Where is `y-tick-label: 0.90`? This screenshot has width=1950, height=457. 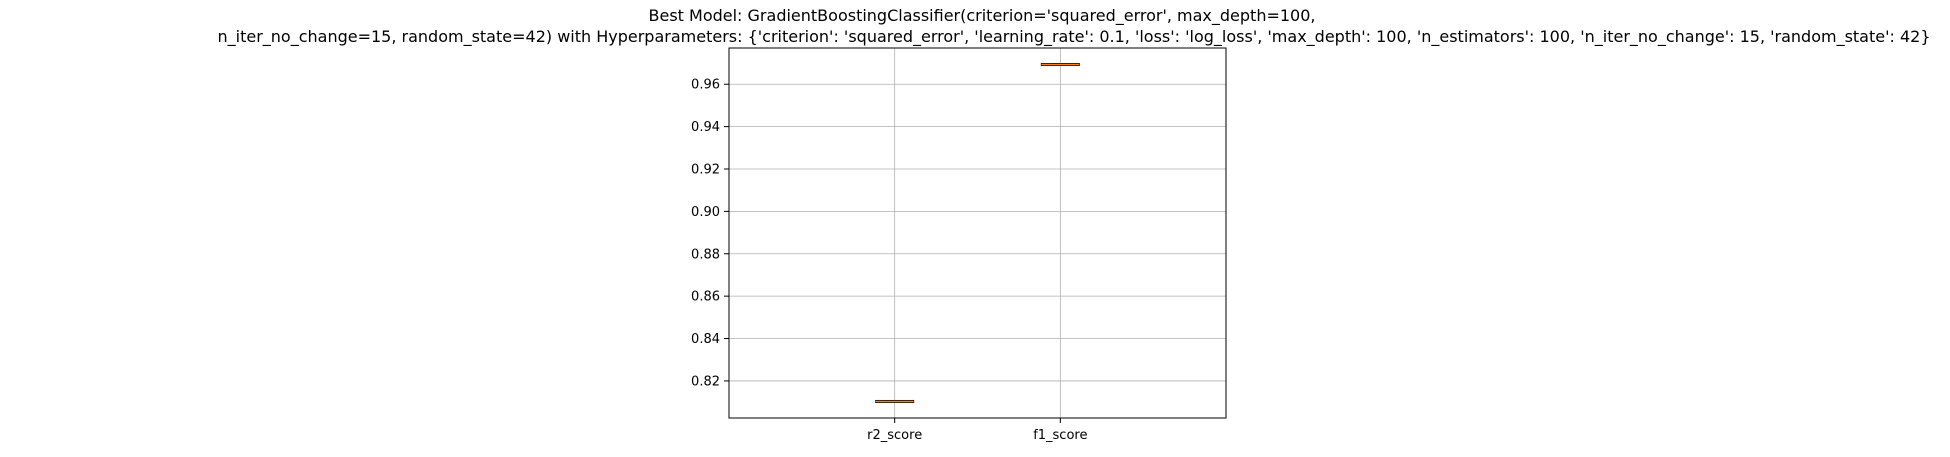 y-tick-label: 0.90 is located at coordinates (705, 212).